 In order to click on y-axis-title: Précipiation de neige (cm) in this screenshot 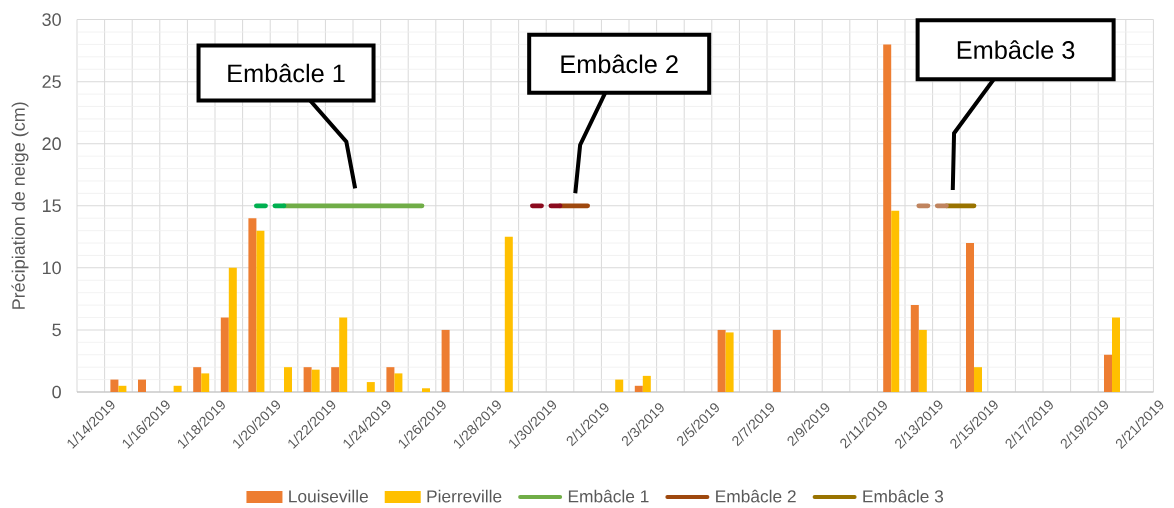, I will do `click(20, 205)`.